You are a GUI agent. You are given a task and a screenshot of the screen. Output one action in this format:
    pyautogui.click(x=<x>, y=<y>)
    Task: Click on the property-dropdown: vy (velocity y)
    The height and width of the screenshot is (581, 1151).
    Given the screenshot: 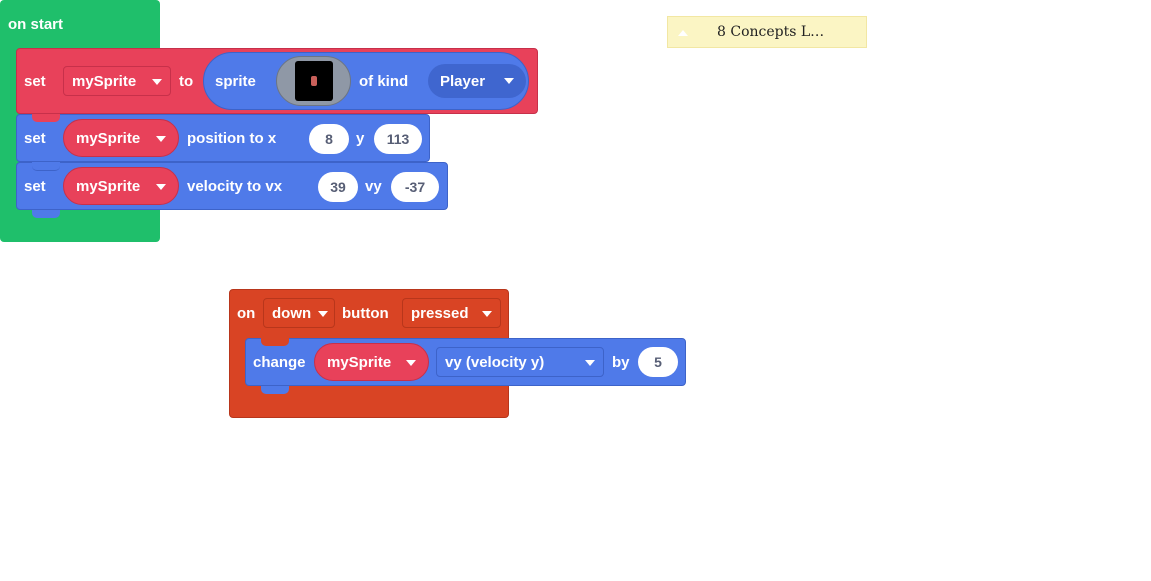 What is the action you would take?
    pyautogui.click(x=520, y=362)
    